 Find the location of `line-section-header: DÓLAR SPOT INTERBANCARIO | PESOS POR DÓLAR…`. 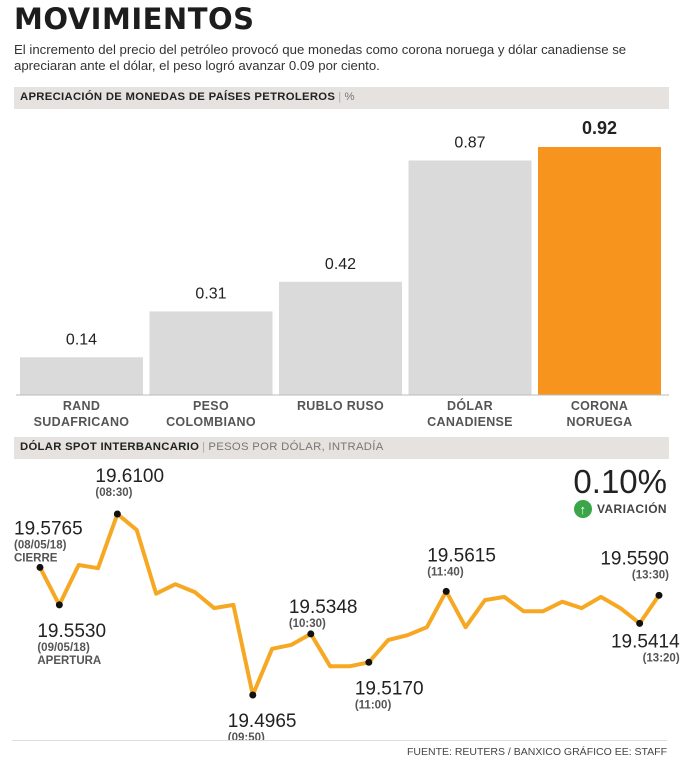

line-section-header: DÓLAR SPOT INTERBANCARIO | PESOS POR DÓLAR… is located at coordinates (341, 448).